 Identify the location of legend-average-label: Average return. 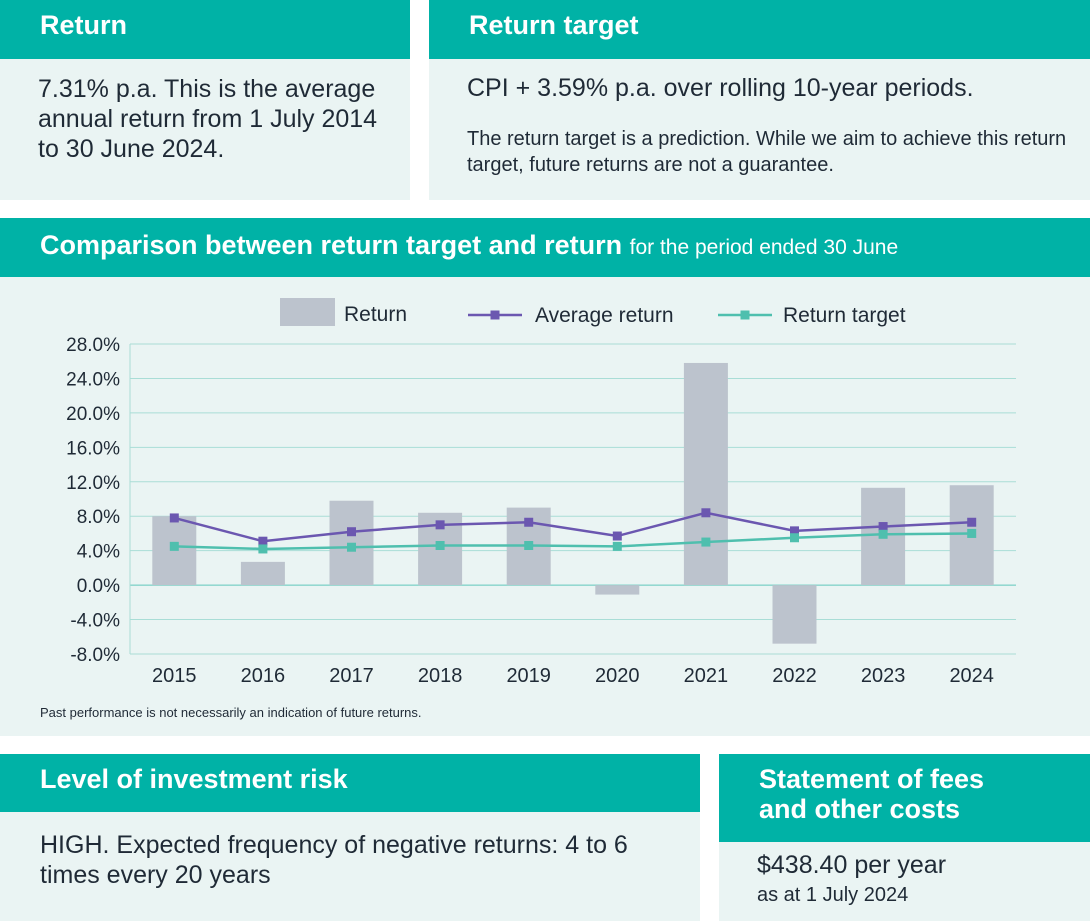
(604, 315).